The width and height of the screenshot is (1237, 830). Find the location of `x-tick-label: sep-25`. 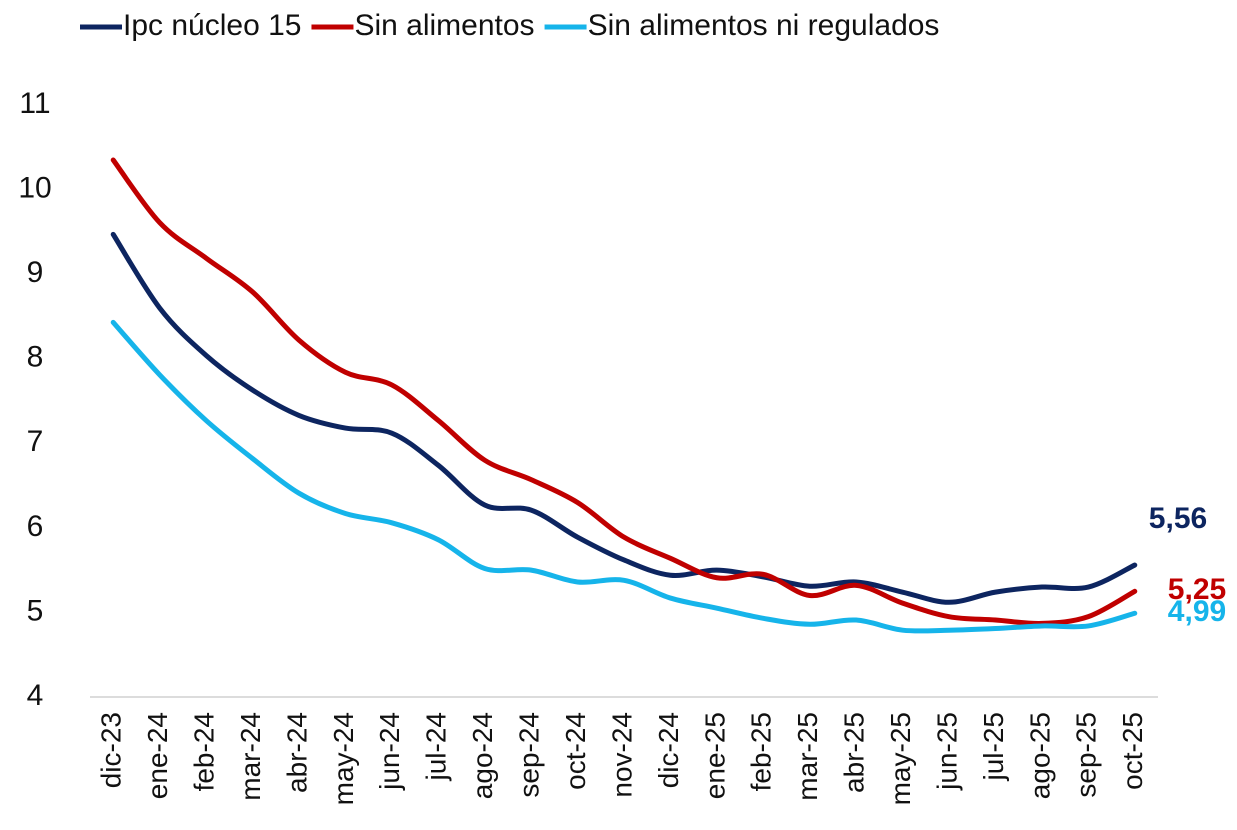

x-tick-label: sep-25 is located at coordinates (1086, 755).